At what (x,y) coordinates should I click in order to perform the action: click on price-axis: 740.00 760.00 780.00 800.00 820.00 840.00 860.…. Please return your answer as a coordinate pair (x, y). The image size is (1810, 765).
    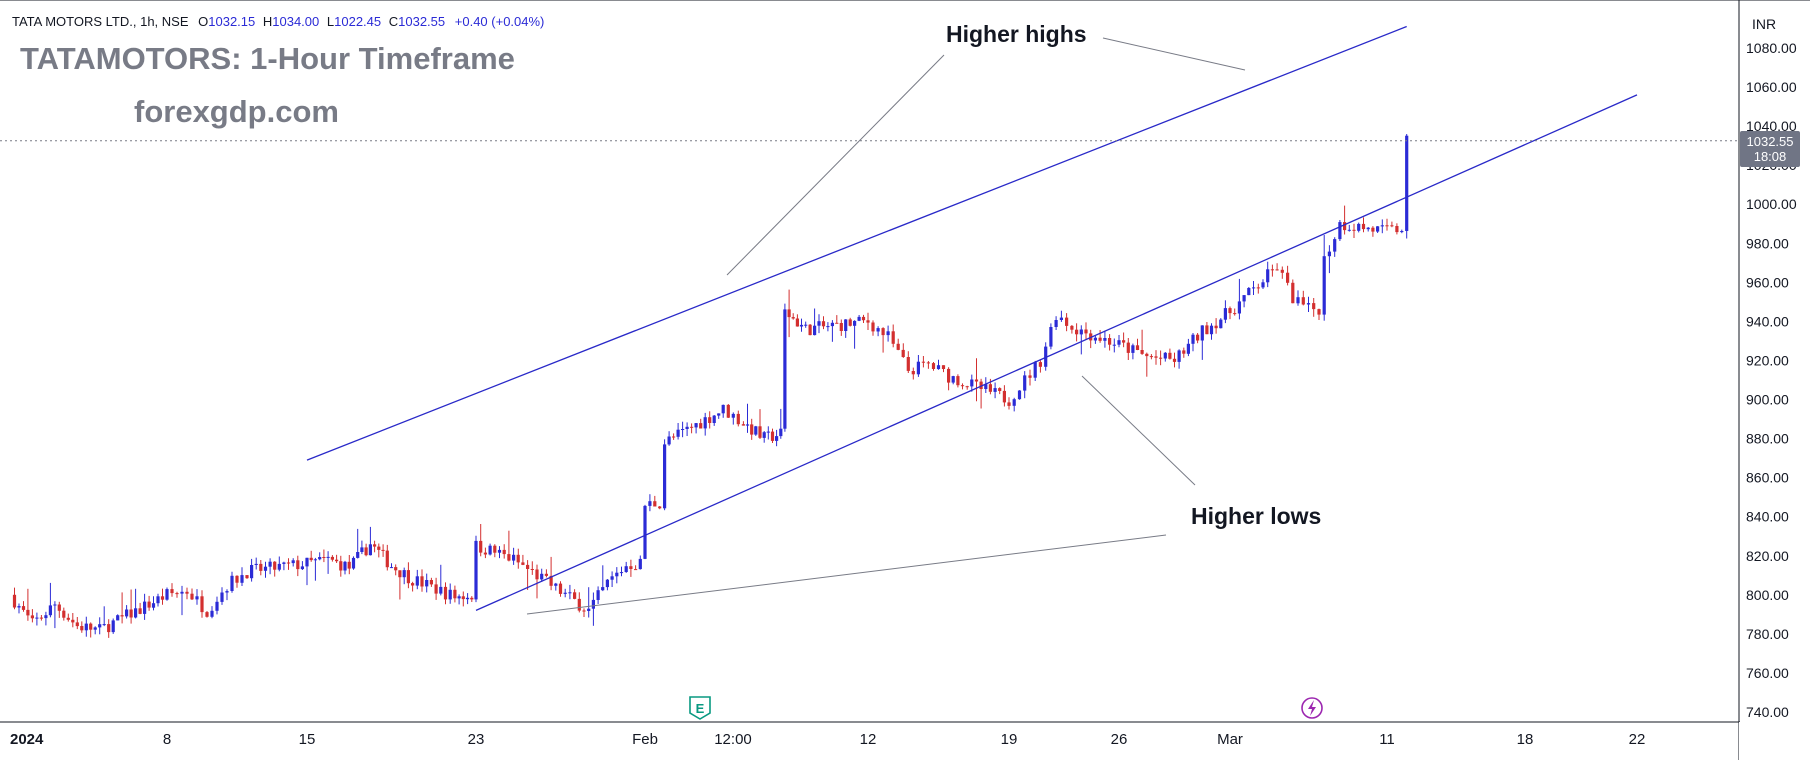
    Looking at the image, I should click on (1771, 380).